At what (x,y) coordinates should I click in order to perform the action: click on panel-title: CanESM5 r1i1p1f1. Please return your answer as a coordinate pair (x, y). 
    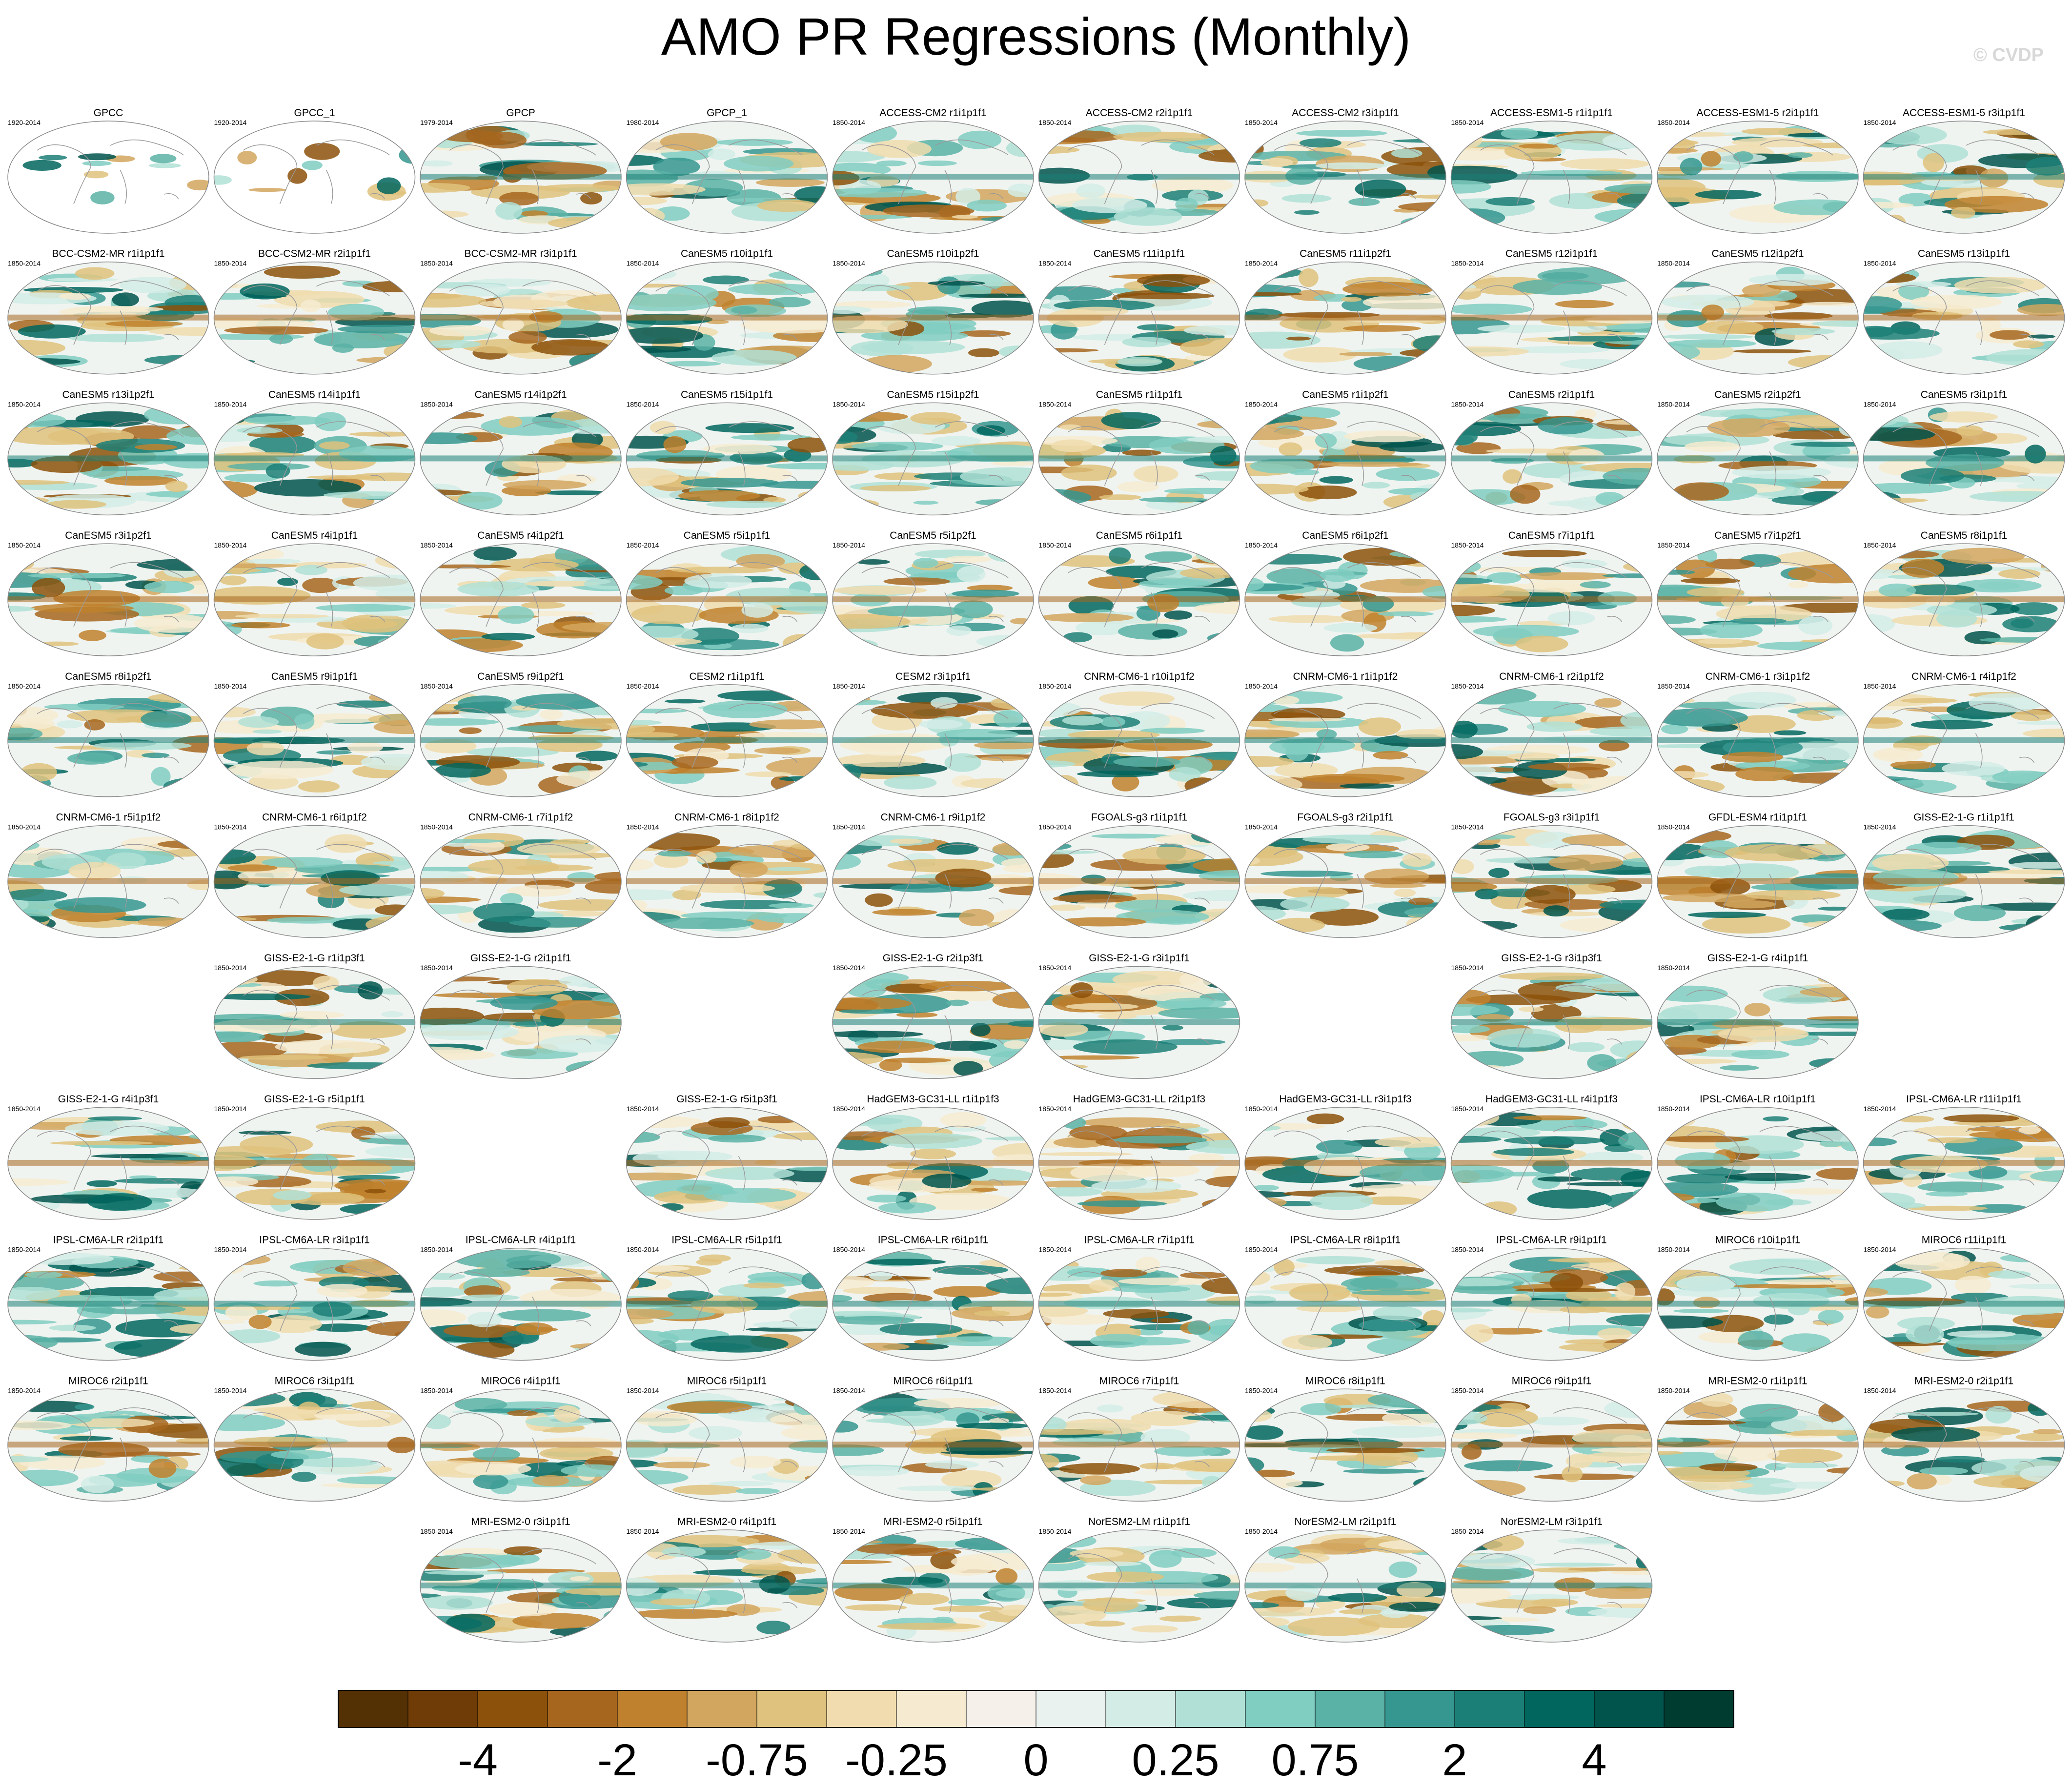
    Looking at the image, I should click on (1139, 394).